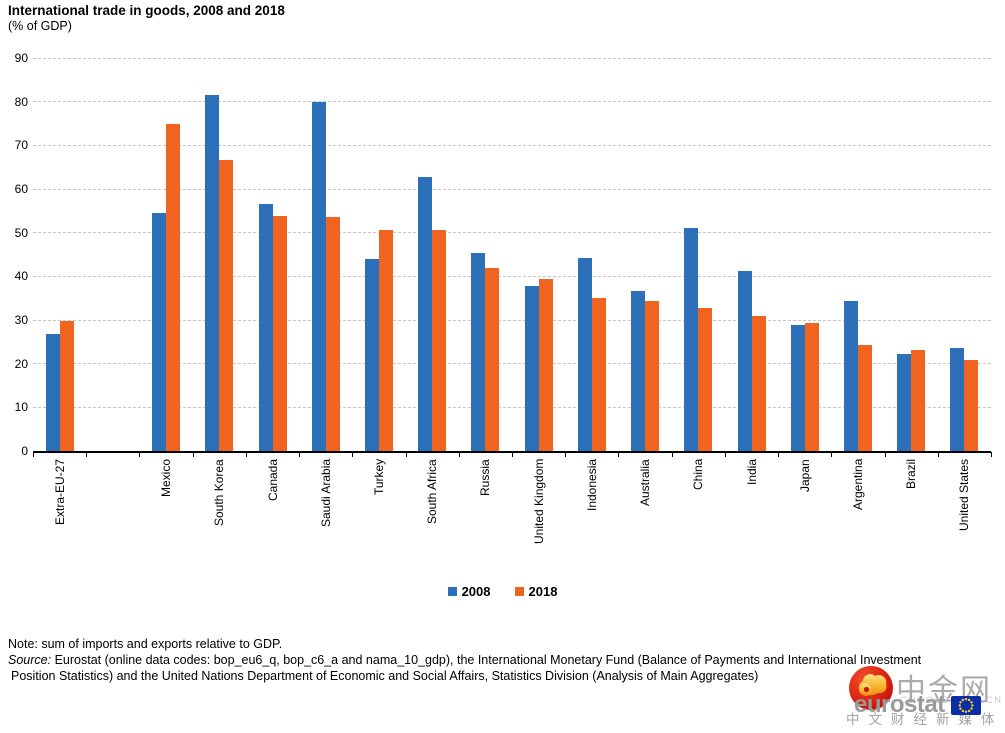  I want to click on bar-2008-south-africa, so click(425, 314).